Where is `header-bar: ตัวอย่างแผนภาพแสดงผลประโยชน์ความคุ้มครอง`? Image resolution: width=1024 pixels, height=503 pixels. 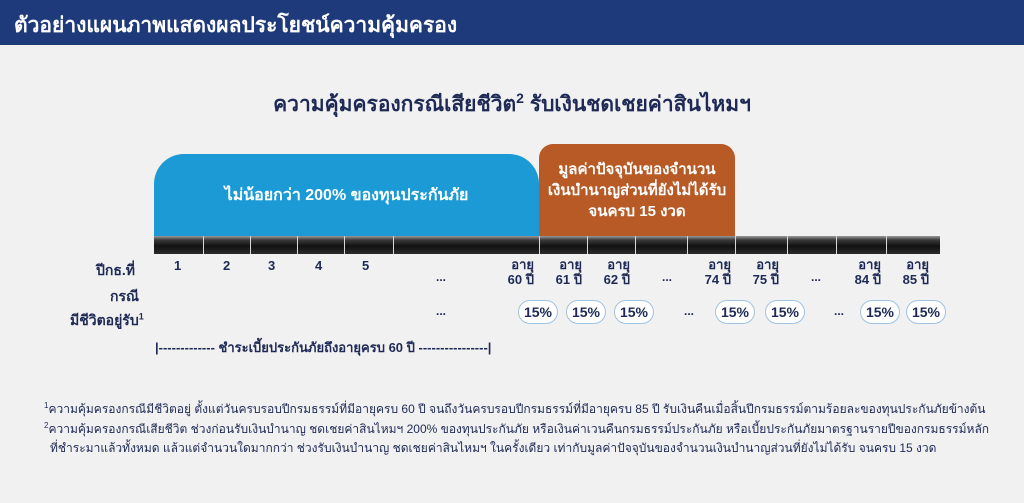
header-bar: ตัวอย่างแผนภาพแสดงผลประโยชน์ความคุ้มครอง is located at coordinates (512, 22).